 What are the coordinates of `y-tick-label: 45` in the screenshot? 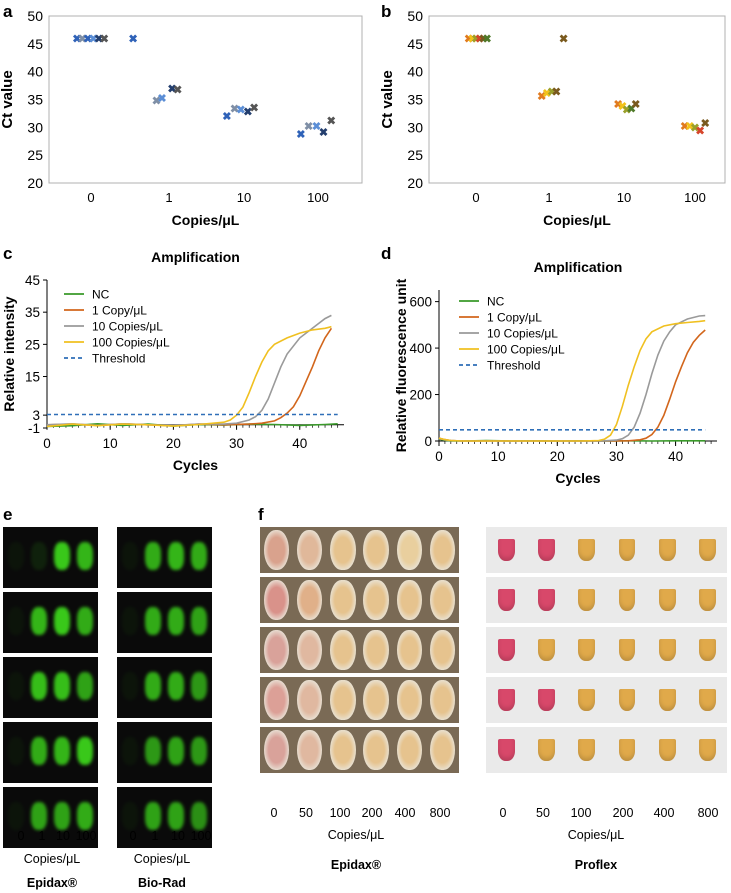 It's located at (32, 280).